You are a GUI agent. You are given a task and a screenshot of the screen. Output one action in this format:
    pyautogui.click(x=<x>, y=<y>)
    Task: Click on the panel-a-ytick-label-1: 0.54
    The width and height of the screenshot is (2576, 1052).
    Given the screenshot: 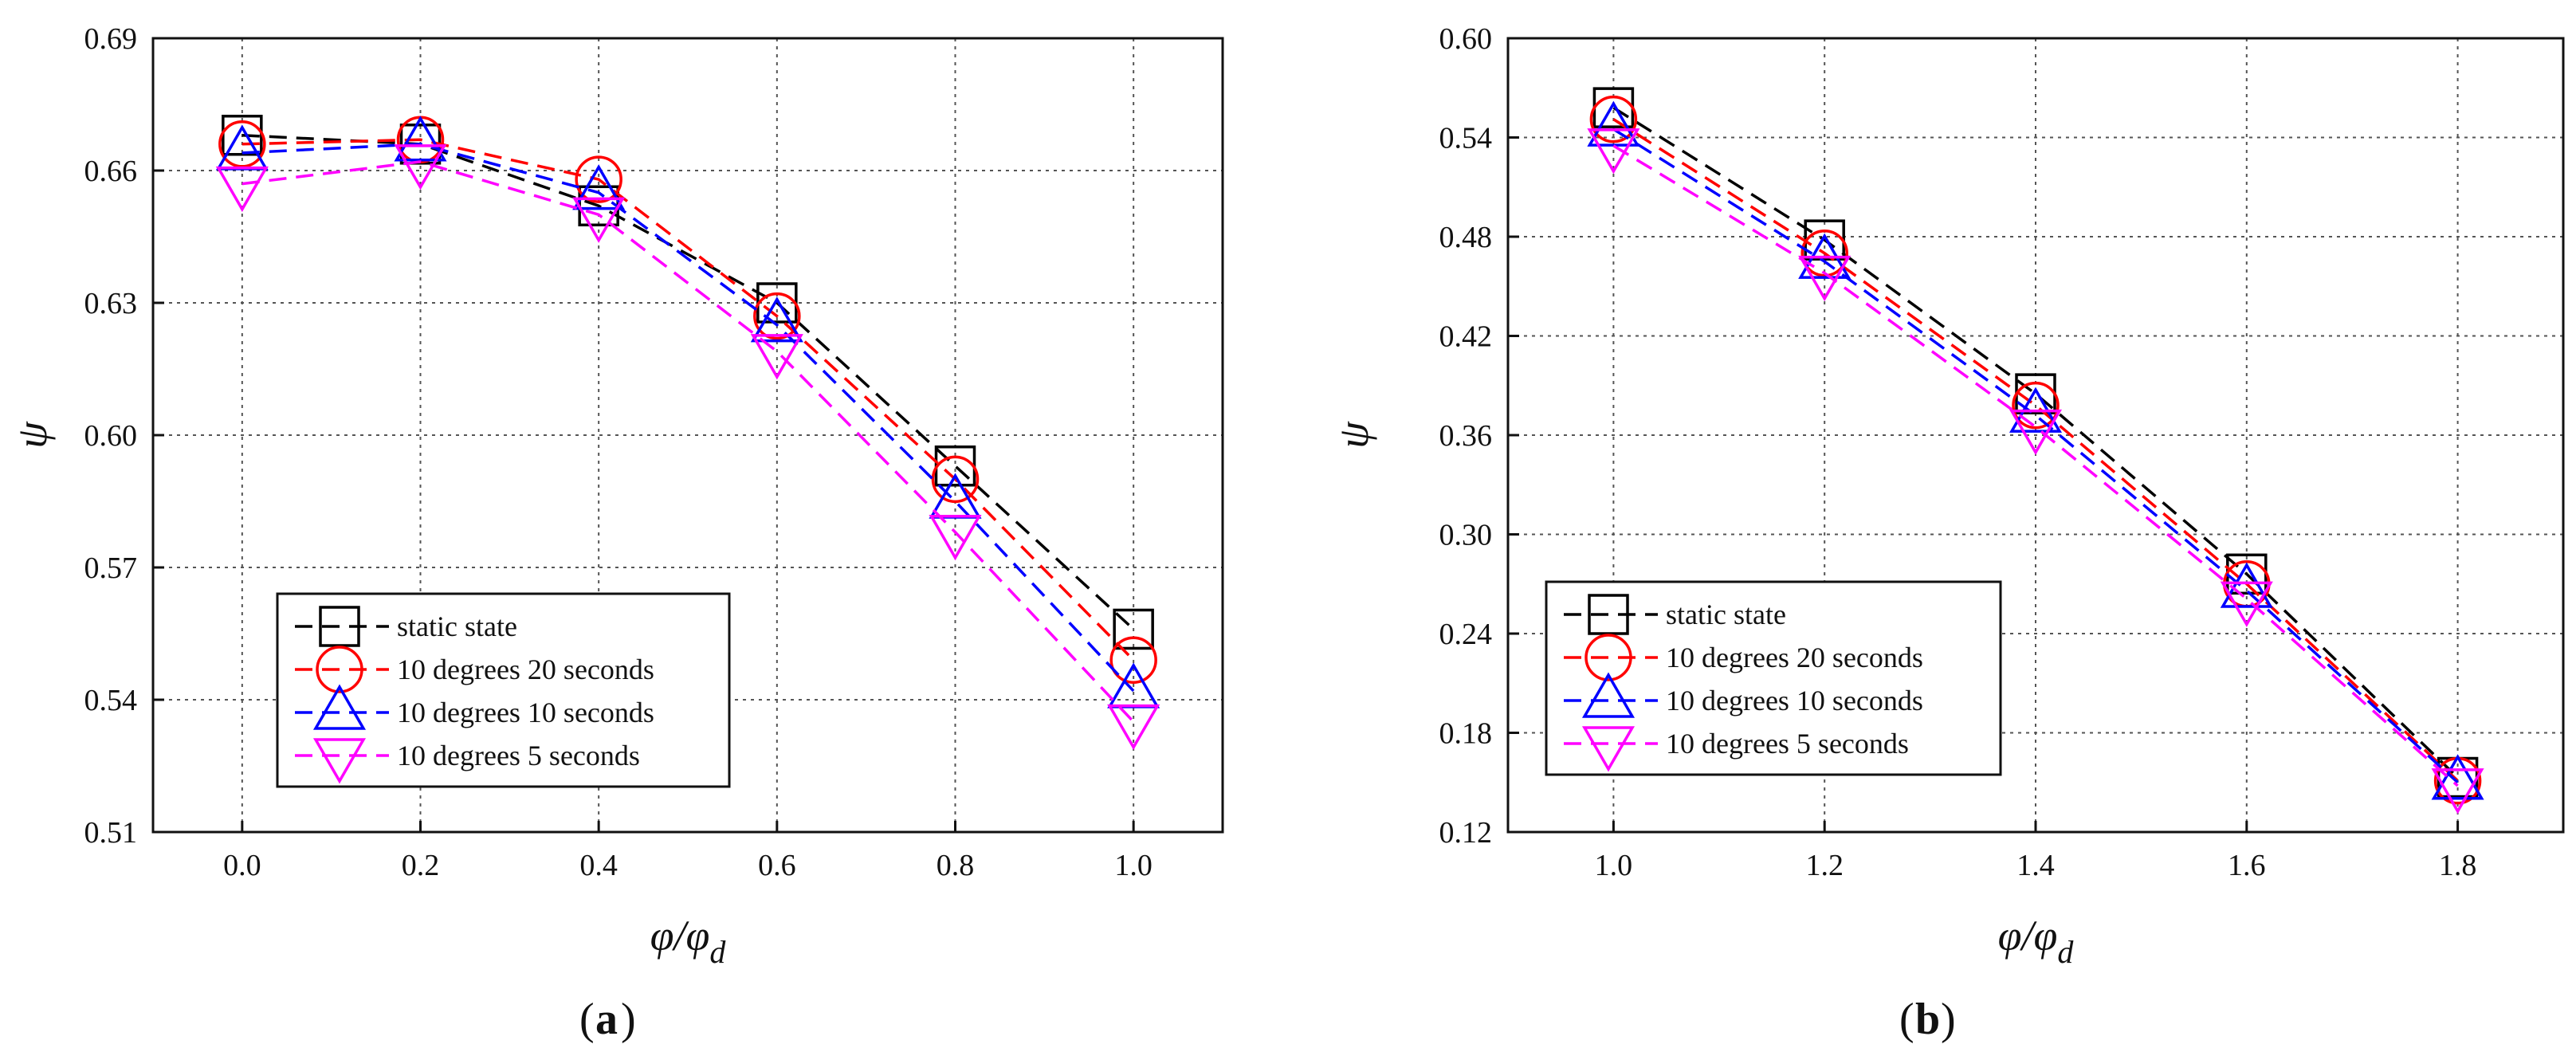 What is the action you would take?
    pyautogui.click(x=111, y=700)
    